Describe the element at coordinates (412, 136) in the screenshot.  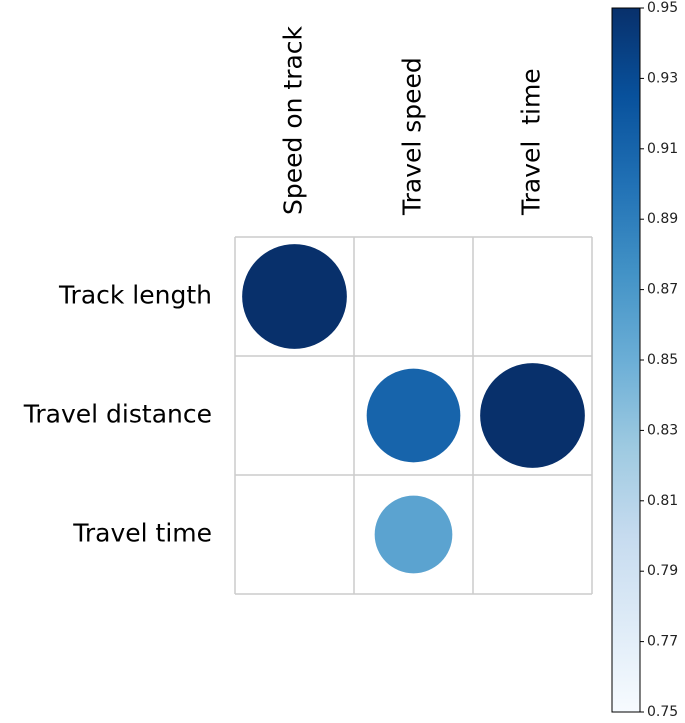
I see `column-label: Travel speed` at that location.